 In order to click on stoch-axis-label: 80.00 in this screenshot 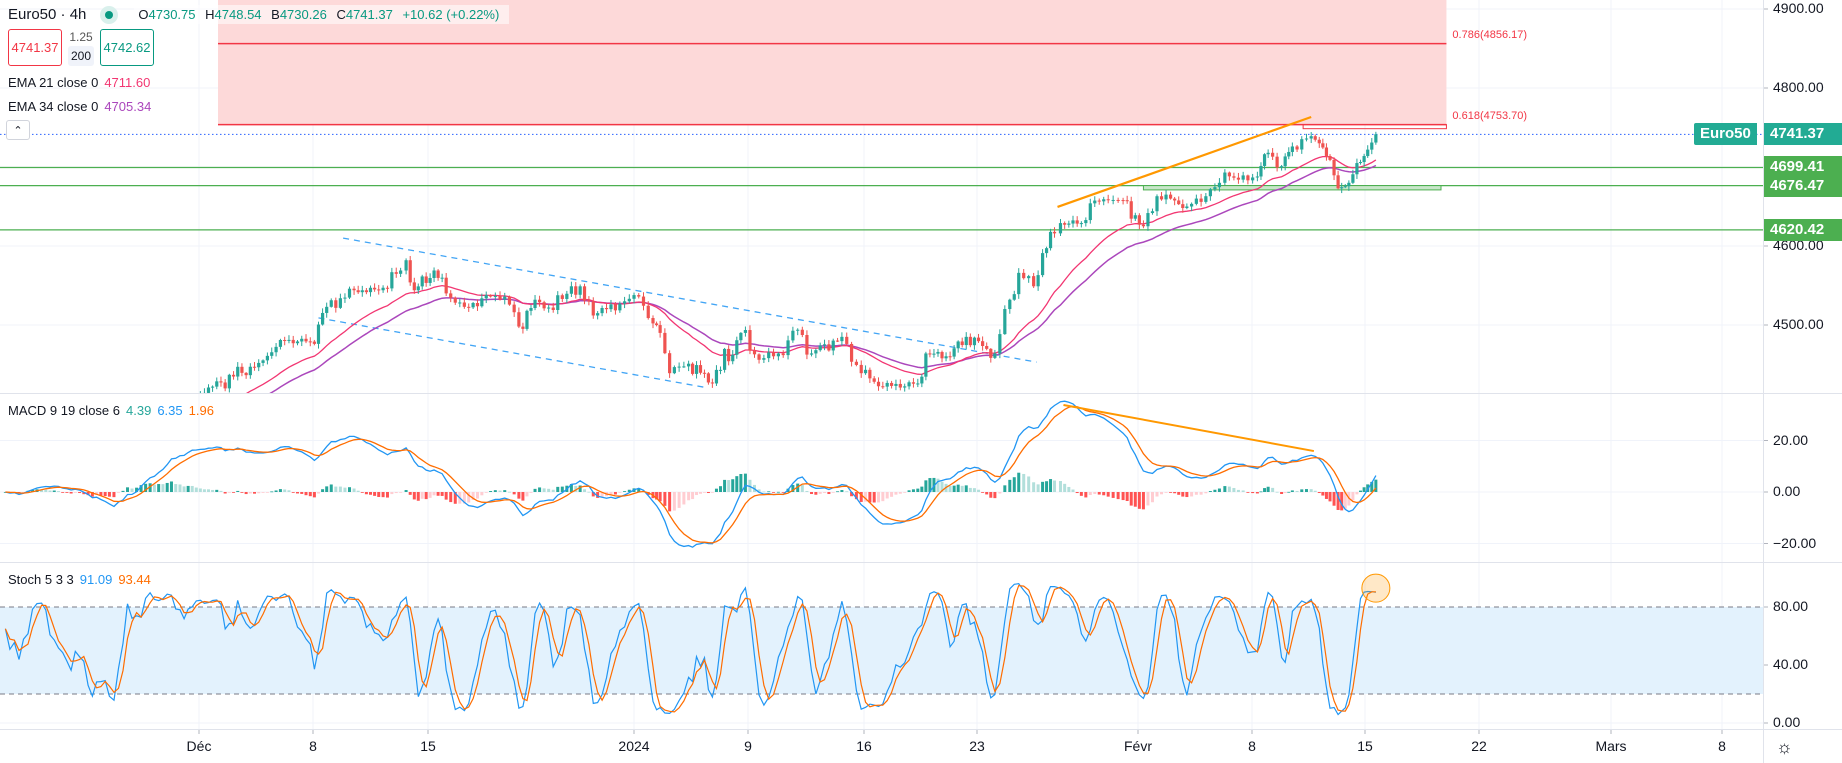, I will do `click(1791, 606)`.